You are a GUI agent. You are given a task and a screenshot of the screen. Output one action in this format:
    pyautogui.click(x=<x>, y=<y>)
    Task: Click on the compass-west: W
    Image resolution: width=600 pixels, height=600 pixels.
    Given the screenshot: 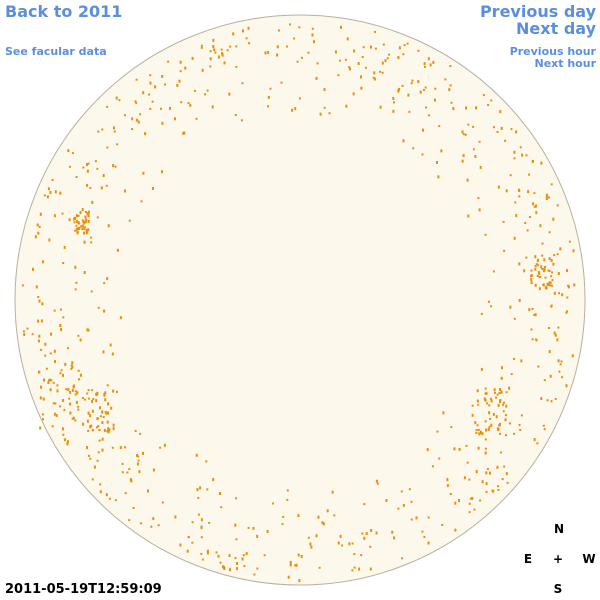 What is the action you would take?
    pyautogui.click(x=589, y=559)
    